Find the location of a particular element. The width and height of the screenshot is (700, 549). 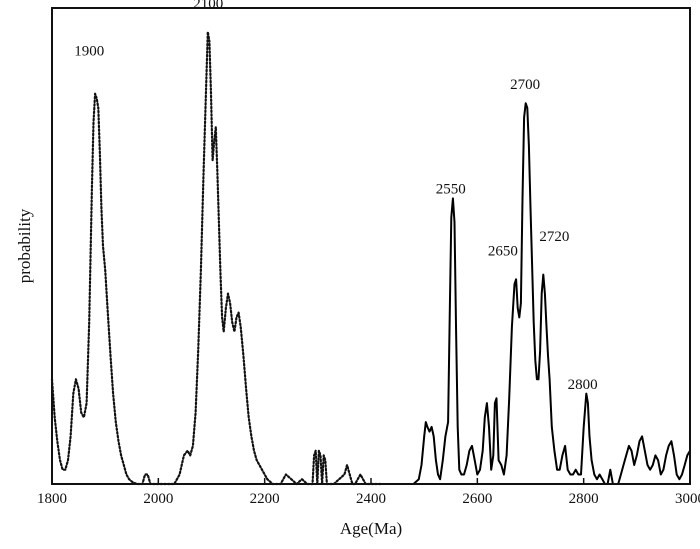

peak-label: 1900 is located at coordinates (89, 52).